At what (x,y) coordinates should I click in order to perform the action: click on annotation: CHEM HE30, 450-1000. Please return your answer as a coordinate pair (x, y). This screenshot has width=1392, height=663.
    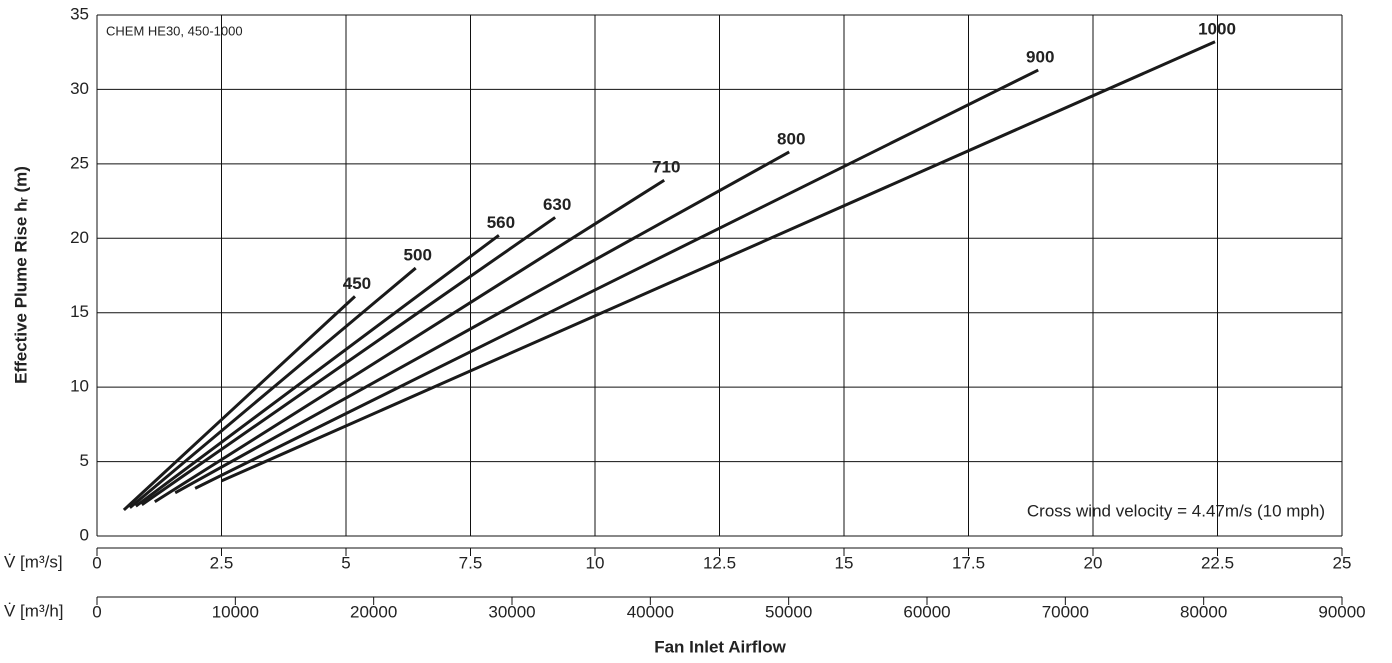
    Looking at the image, I should click on (174, 30).